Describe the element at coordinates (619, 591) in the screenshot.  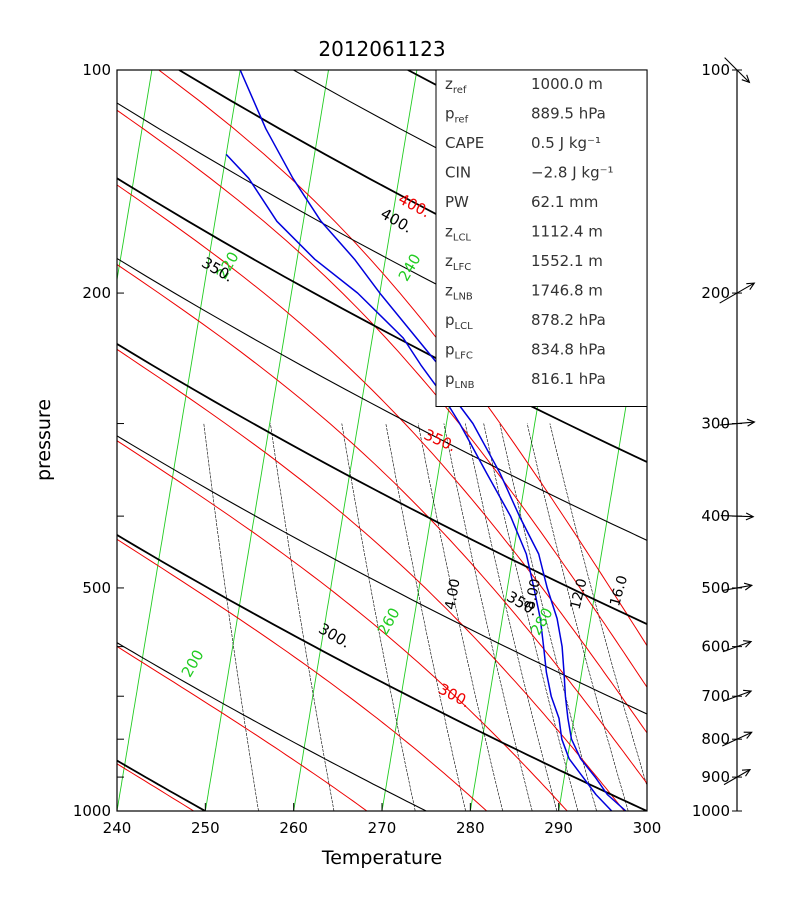
I see `mixing-ratio-label: 16.0` at that location.